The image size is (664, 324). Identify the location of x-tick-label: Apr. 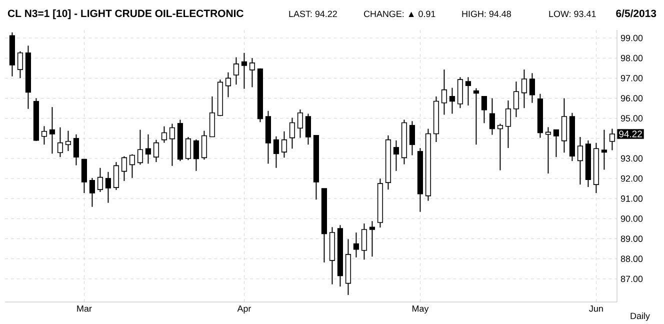
(244, 309).